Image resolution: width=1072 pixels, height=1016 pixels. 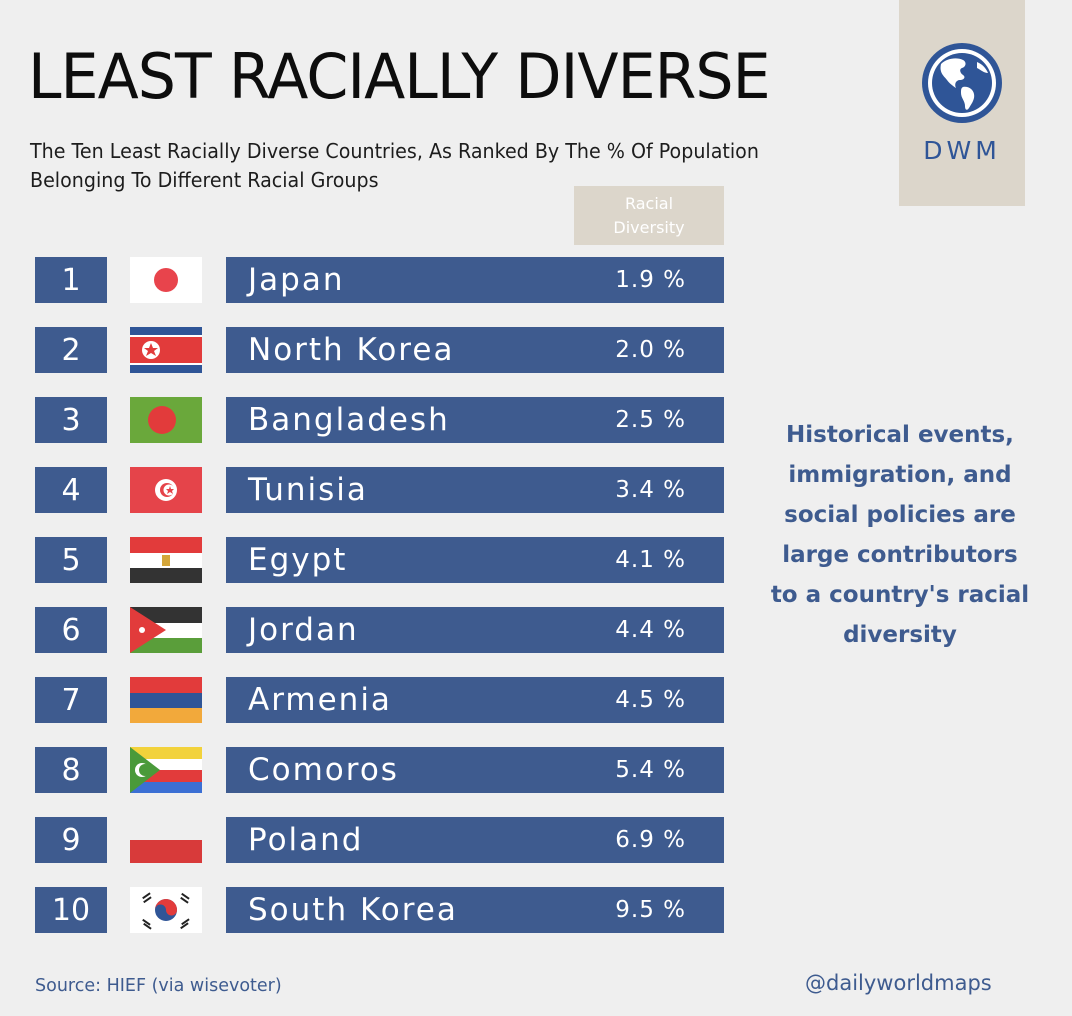 What do you see at coordinates (650, 560) in the screenshot?
I see `diversity-value: 4.1 %` at bounding box center [650, 560].